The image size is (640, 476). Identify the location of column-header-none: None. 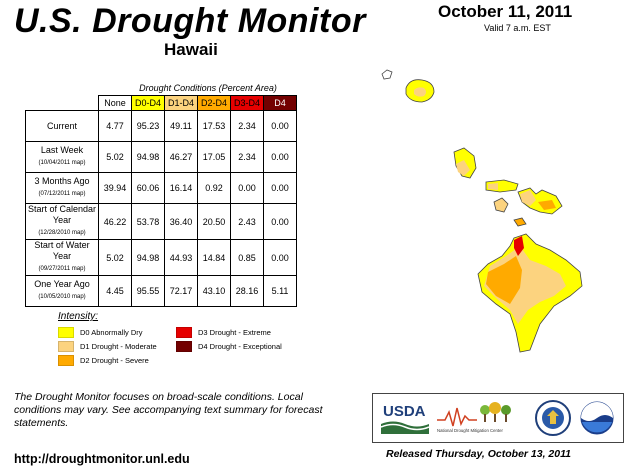
(115, 103).